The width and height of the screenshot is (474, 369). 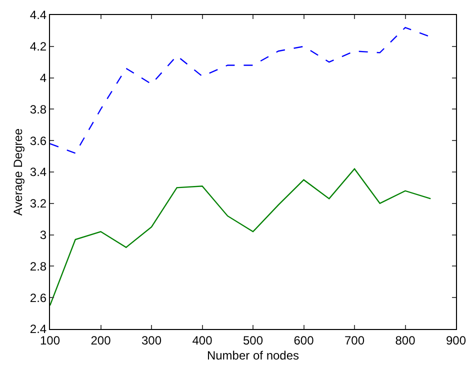 What do you see at coordinates (43, 235) in the screenshot?
I see `y-tick-label: 3` at bounding box center [43, 235].